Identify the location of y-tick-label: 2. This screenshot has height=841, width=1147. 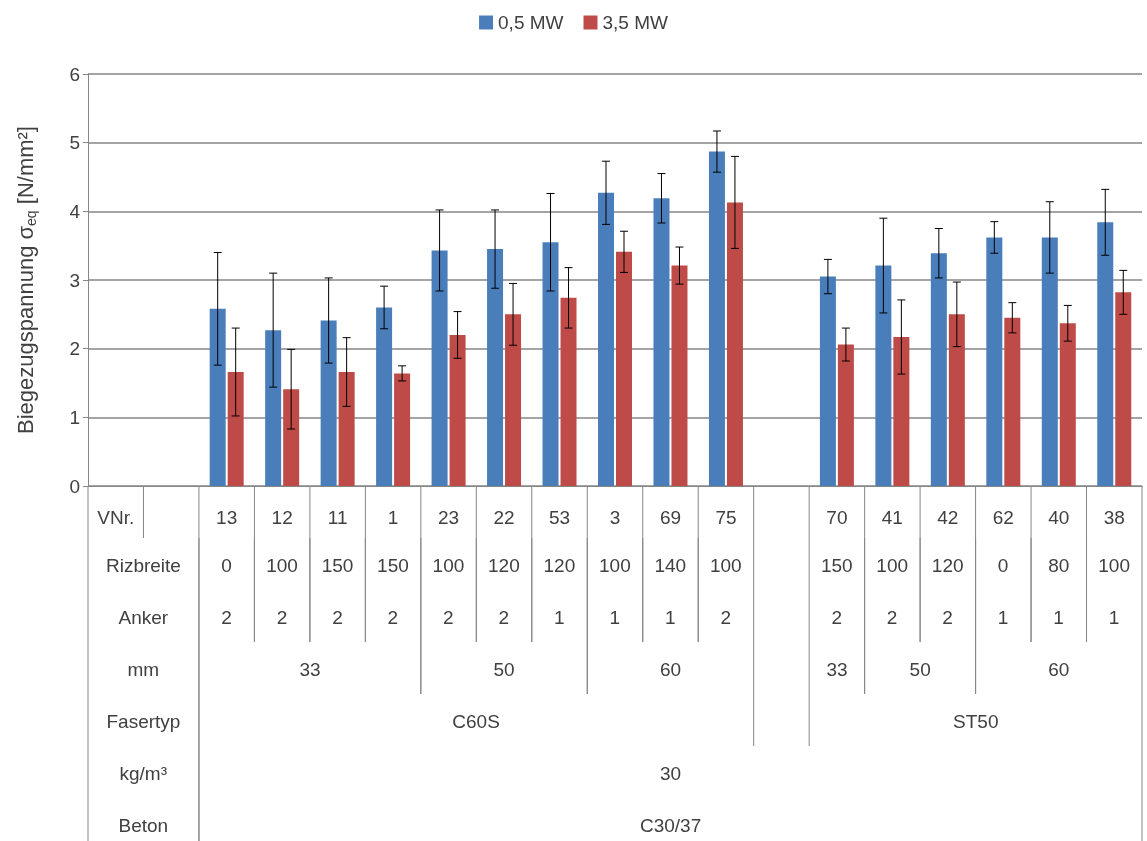
(74, 349).